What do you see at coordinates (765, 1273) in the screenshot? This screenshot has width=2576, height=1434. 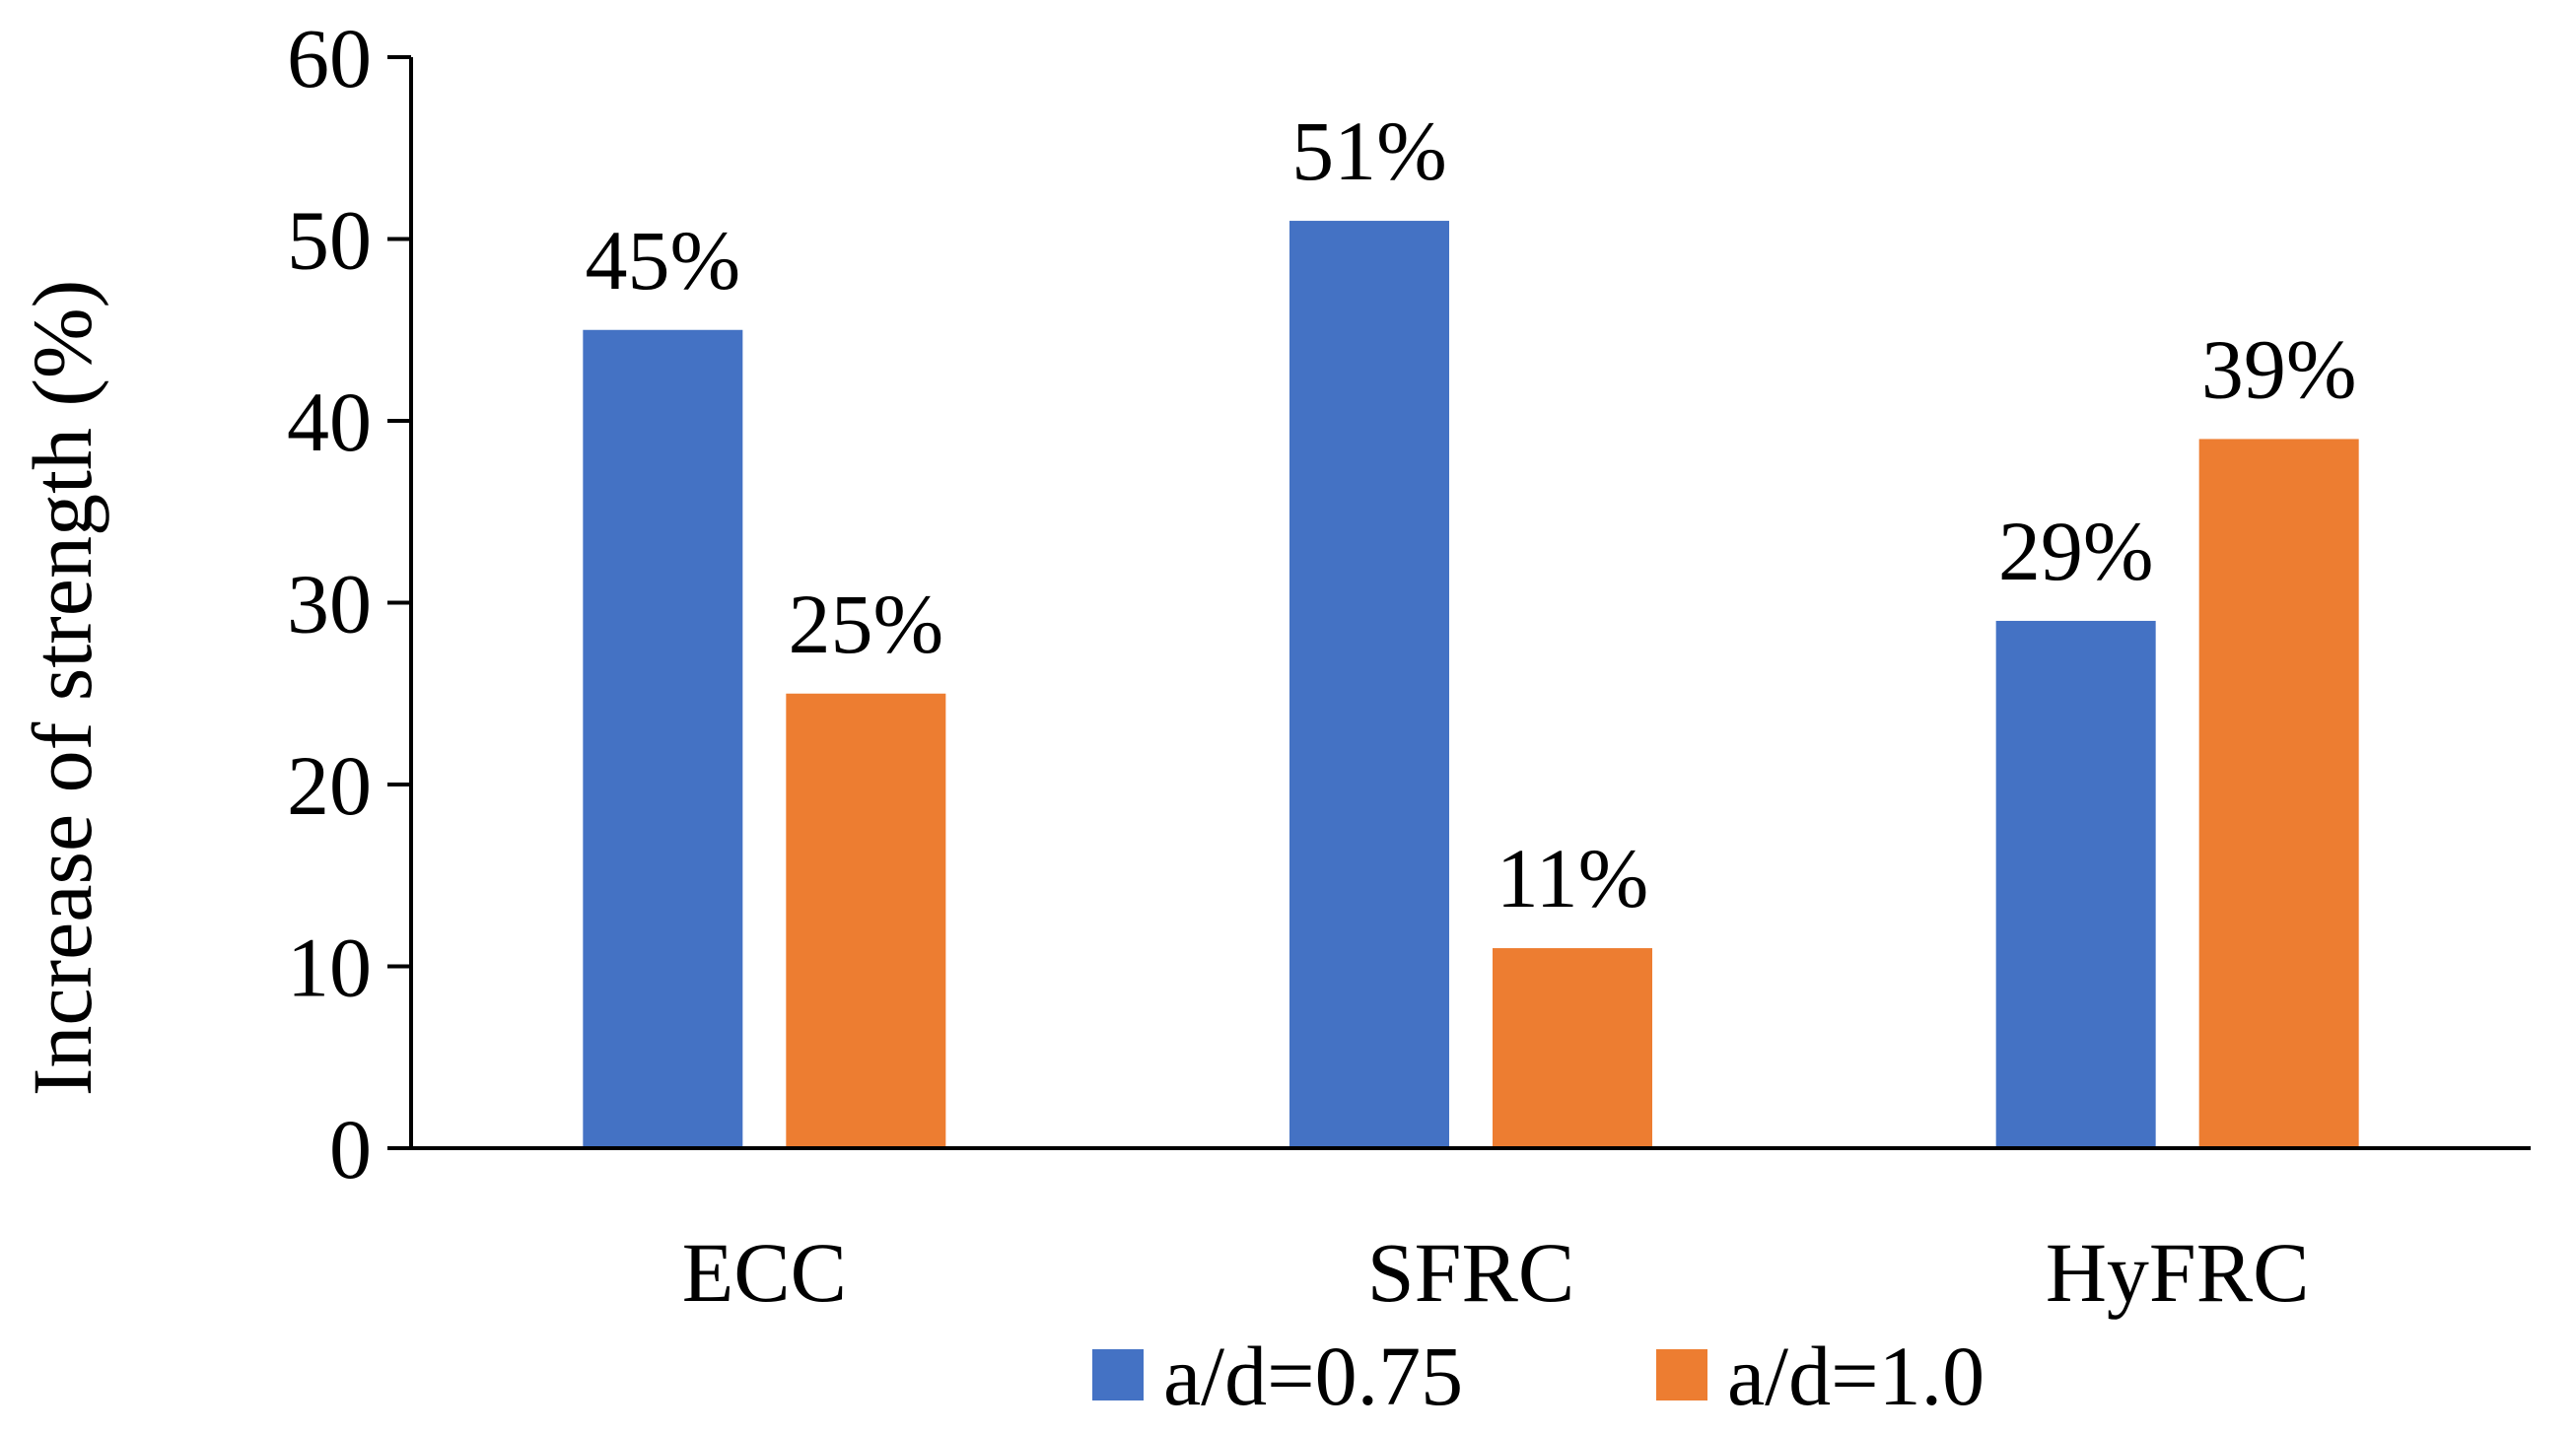 I see `x-category-label: ECC` at bounding box center [765, 1273].